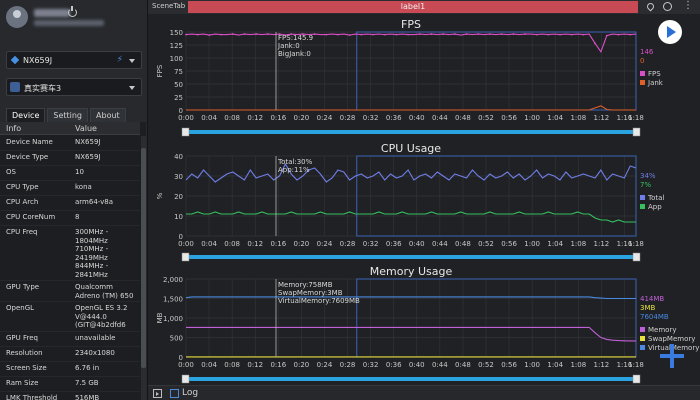 Image resolution: width=700 pixels, height=400 pixels. Describe the element at coordinates (413, 7) in the screenshot. I see `label-tab: label1` at that location.